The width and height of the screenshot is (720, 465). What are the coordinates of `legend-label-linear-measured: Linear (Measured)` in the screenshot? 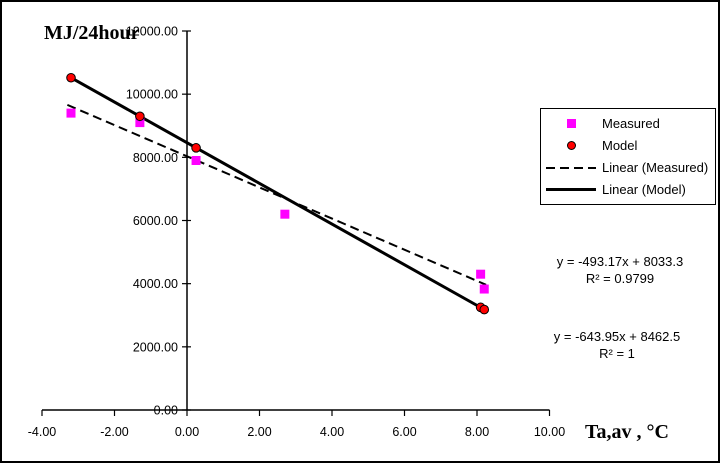 It's located at (655, 168).